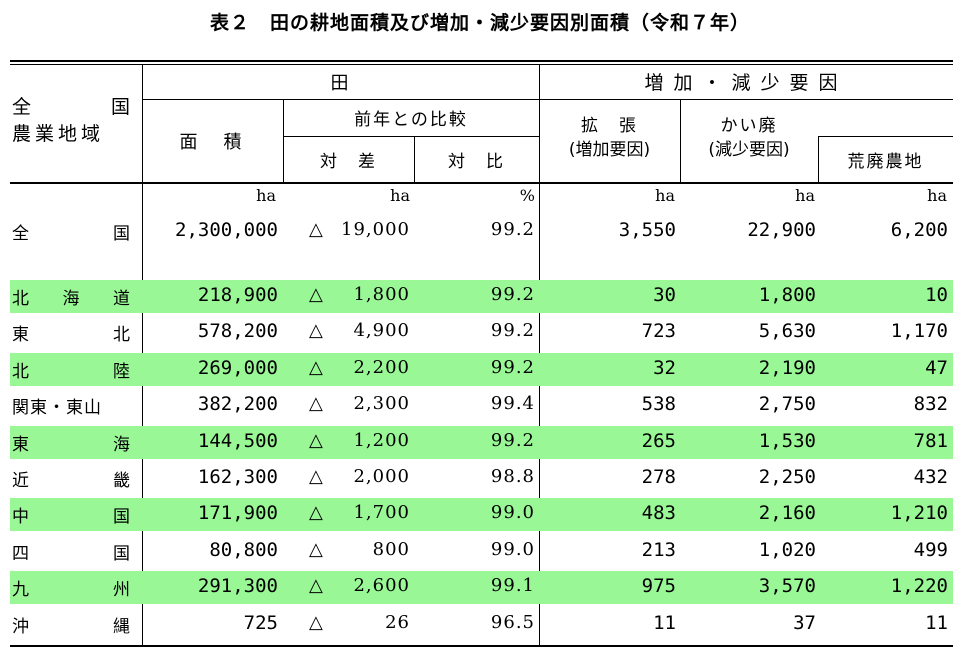 This screenshot has width=960, height=655. Describe the element at coordinates (479, 23) in the screenshot. I see `table-title: 表２ 田の耕地面積及び増加・減少要因別面積（令和７年）` at that location.